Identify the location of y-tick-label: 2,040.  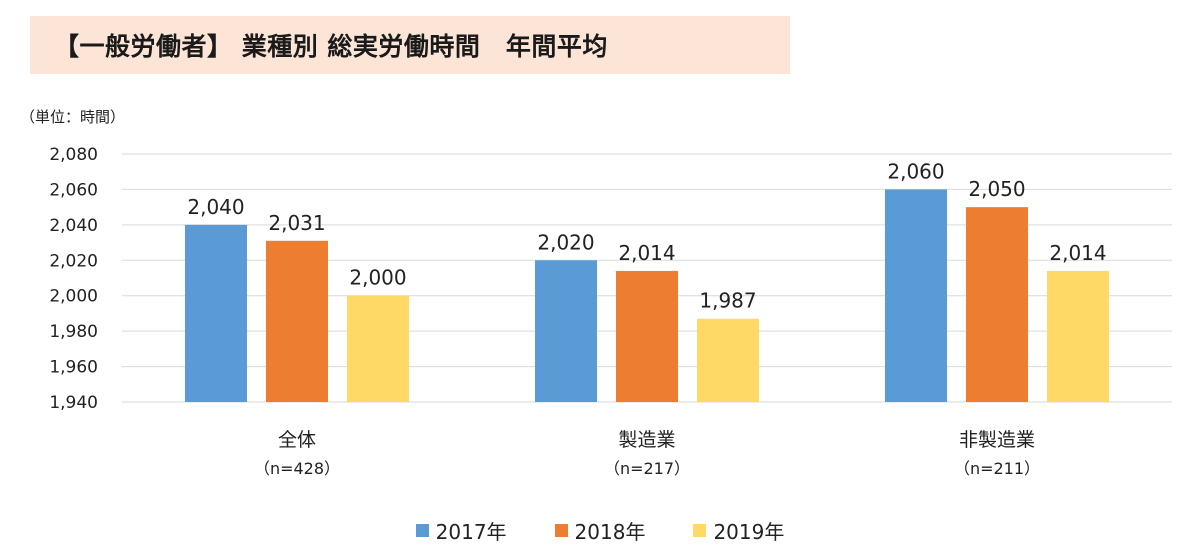
(73, 226).